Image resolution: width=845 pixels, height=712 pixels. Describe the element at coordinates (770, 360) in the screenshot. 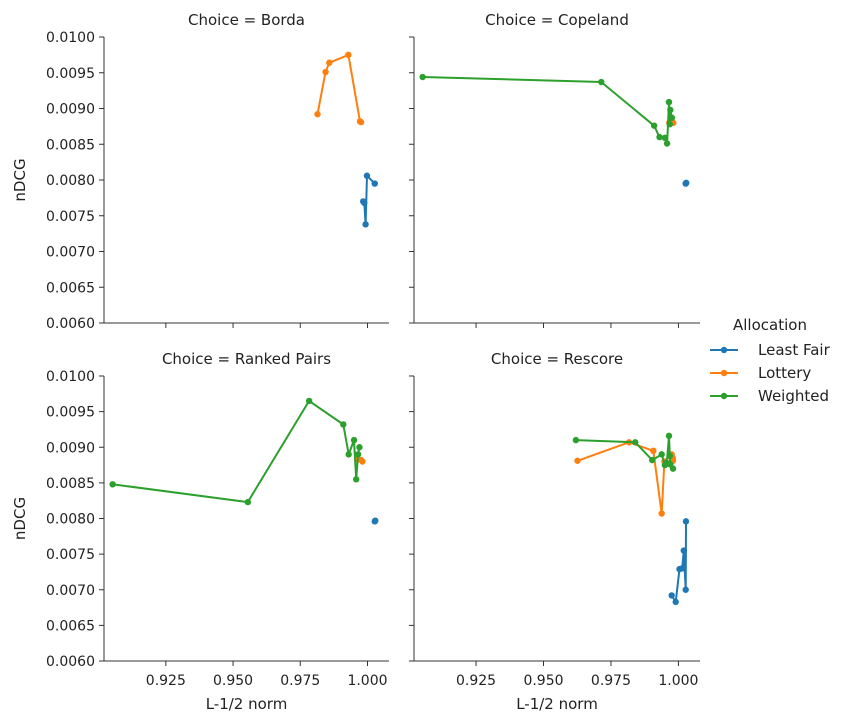

I see `legend: Allocation Least Fair Lottery Weighted` at that location.